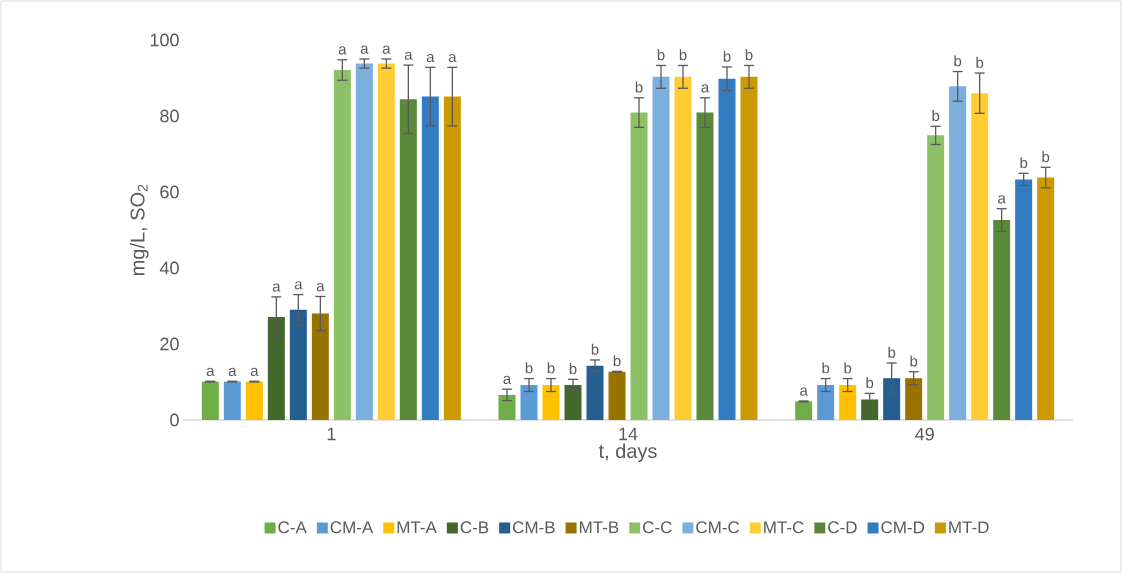 Image resolution: width=1122 pixels, height=573 pixels. Describe the element at coordinates (169, 192) in the screenshot. I see `y-tick-label: 60` at that location.